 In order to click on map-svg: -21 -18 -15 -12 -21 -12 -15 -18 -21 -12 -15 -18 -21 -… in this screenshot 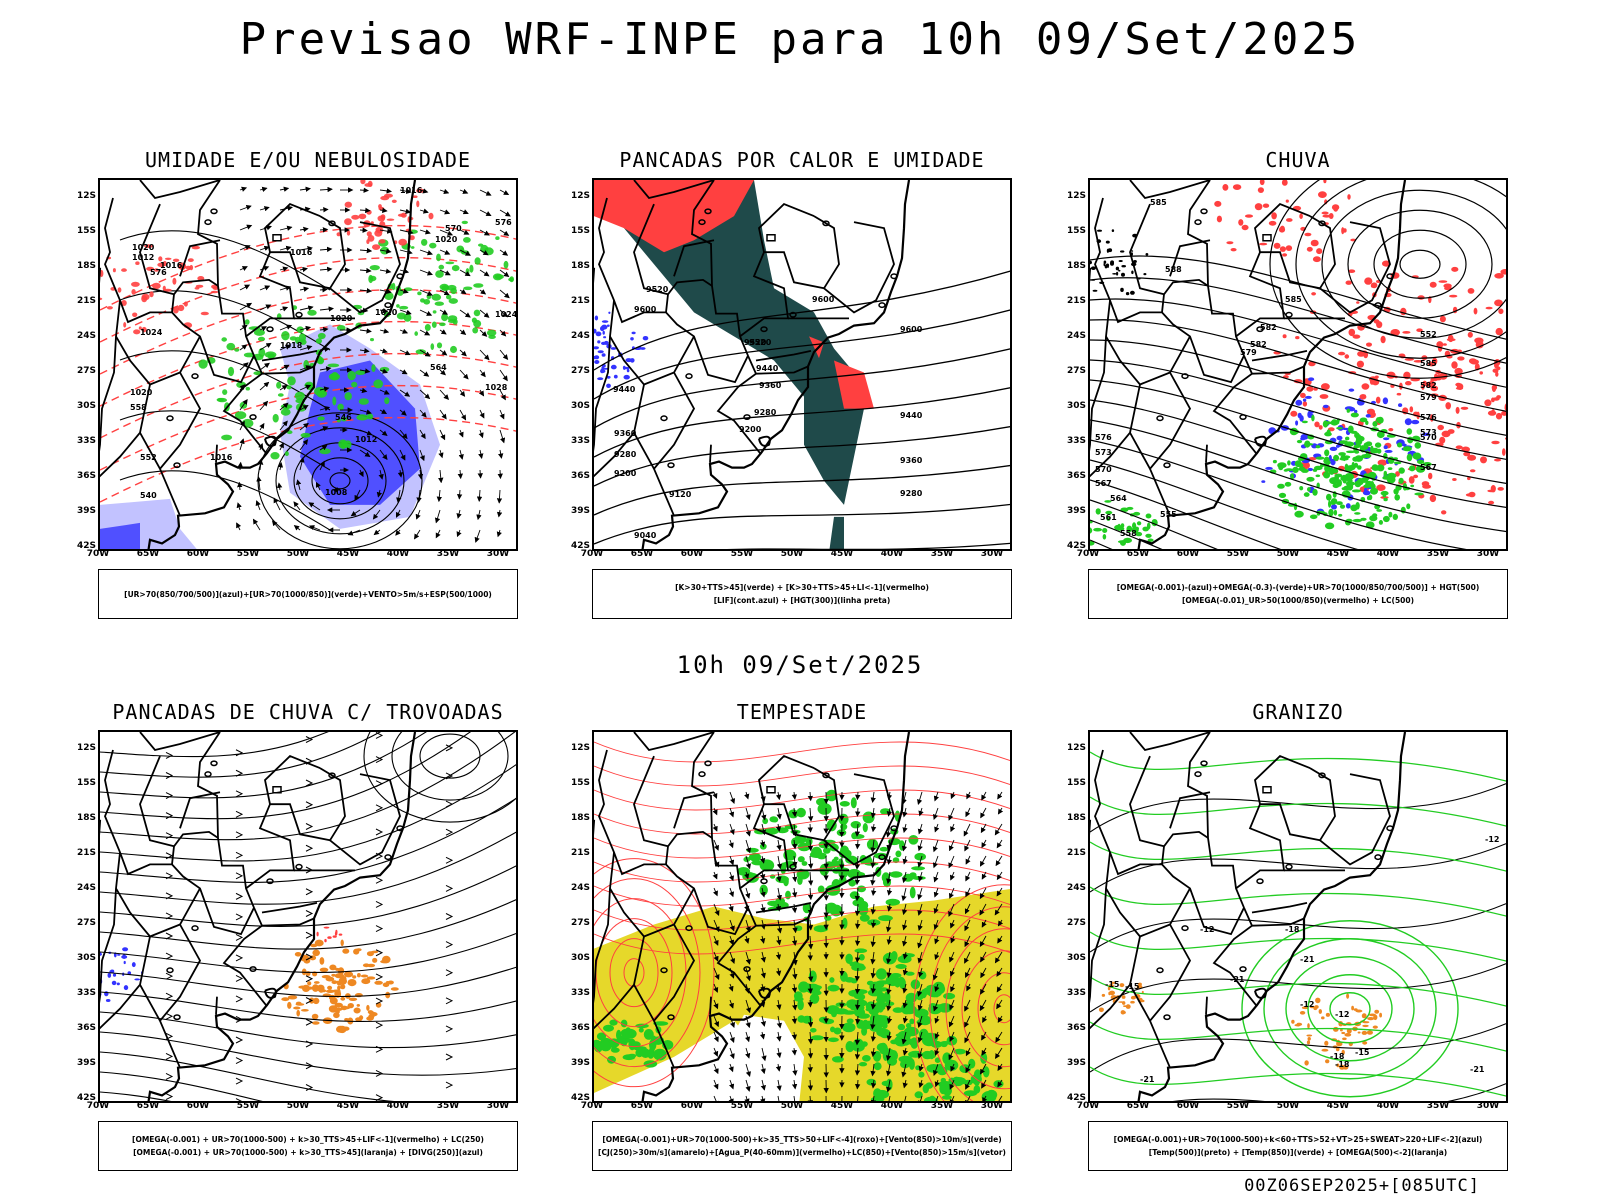, I will do `click(1298, 916)`.